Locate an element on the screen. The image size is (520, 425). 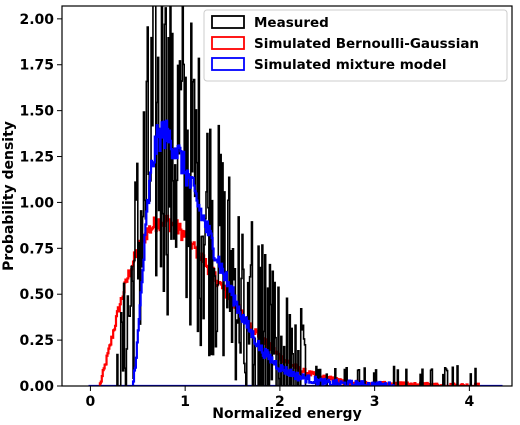
y-tick-label: 0.25 is located at coordinates (36, 341).